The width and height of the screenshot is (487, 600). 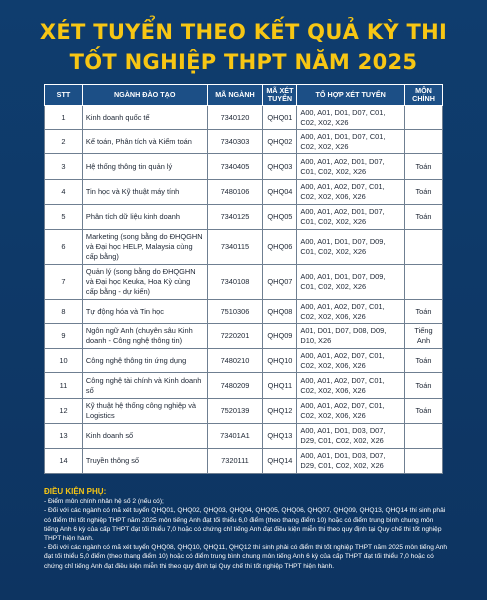 I want to click on cell-stt: 13, so click(x=63, y=436).